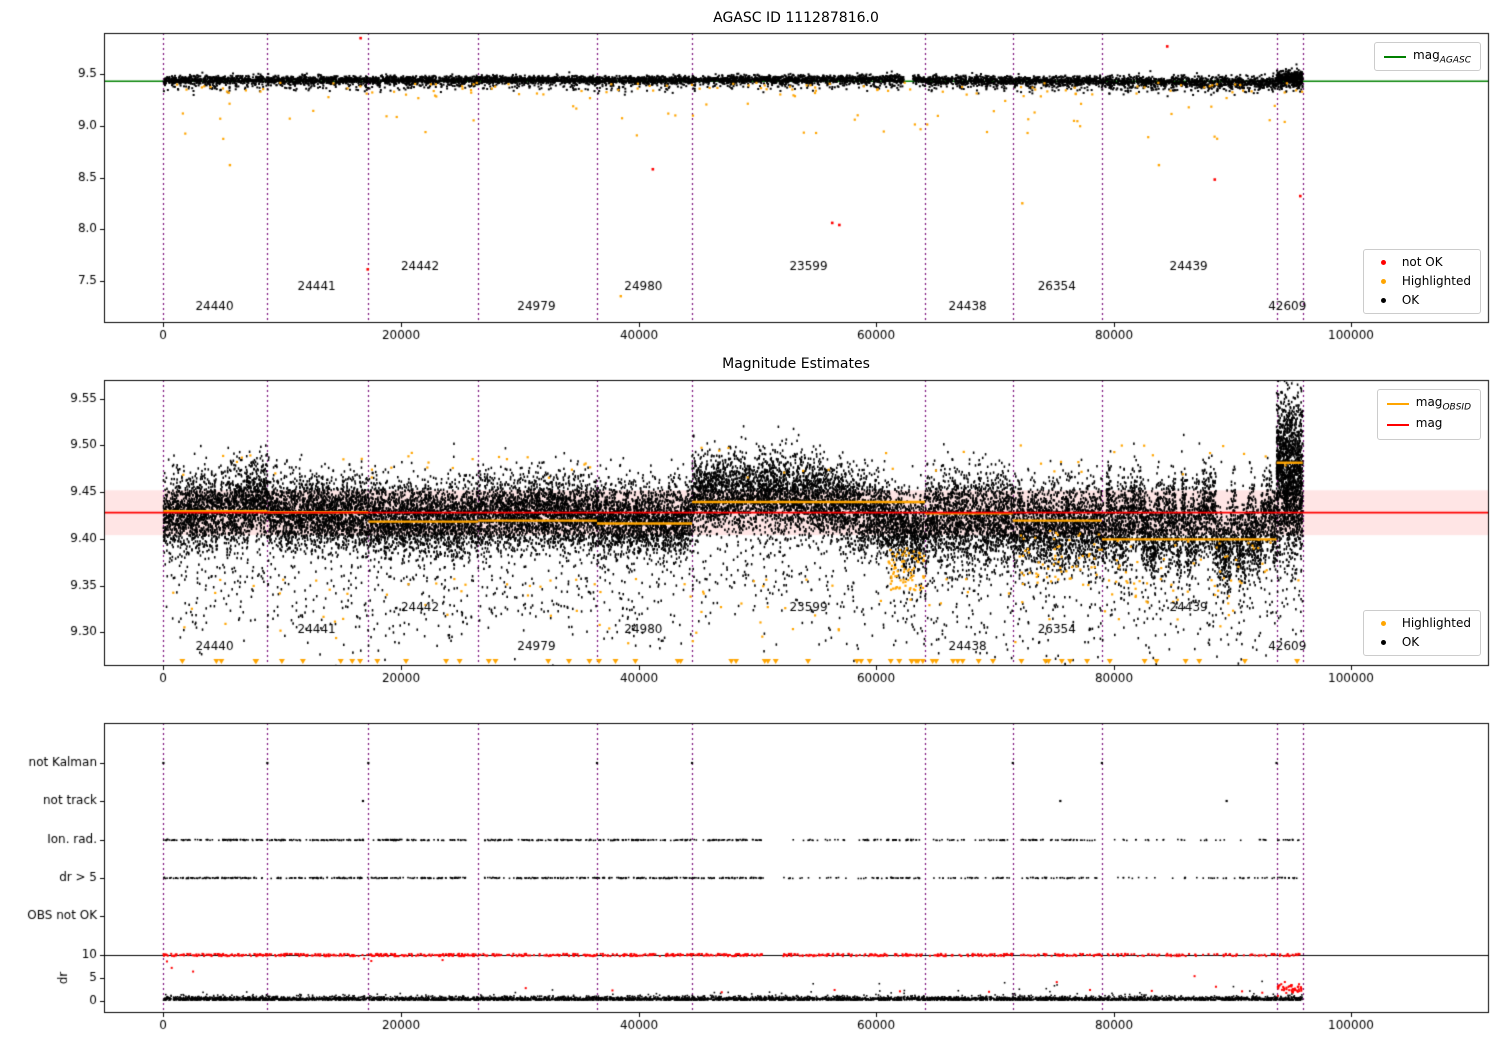  I want to click on legend-item-ok: OK, so click(1422, 300).